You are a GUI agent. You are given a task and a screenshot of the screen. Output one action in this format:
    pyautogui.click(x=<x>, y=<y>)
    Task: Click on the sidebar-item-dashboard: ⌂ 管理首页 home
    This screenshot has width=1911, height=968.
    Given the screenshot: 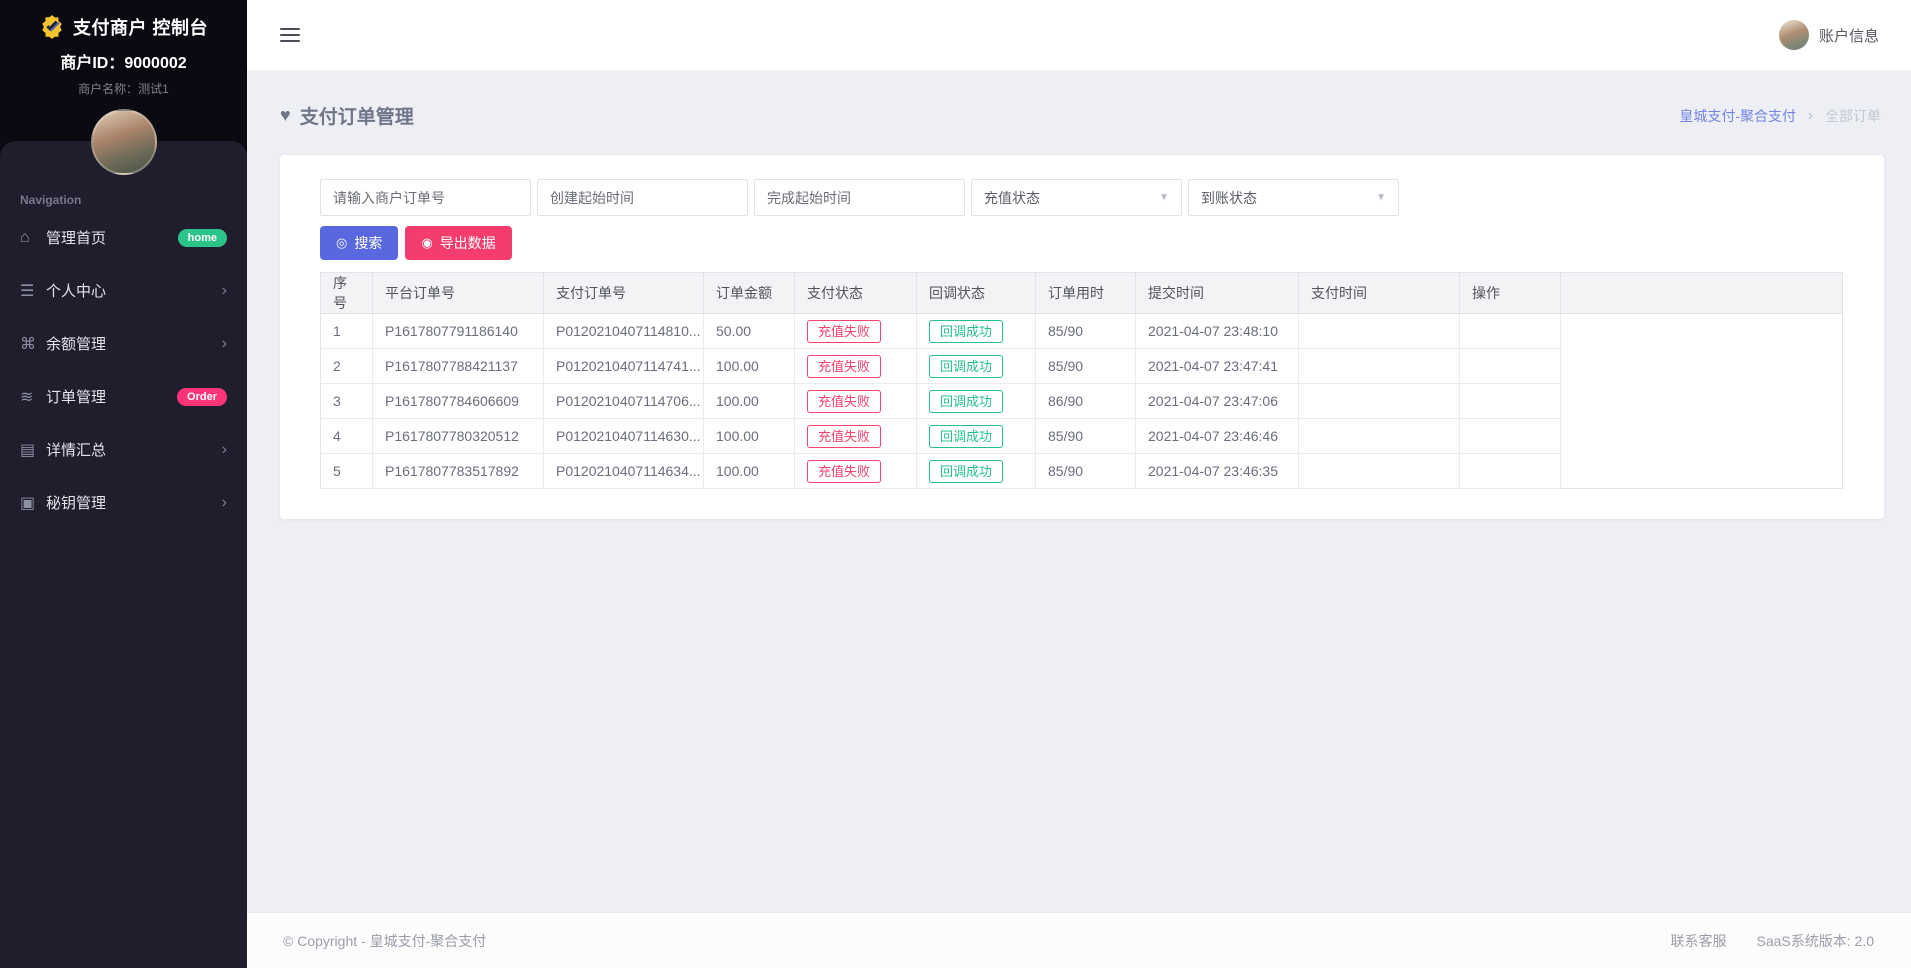 What is the action you would take?
    pyautogui.click(x=123, y=237)
    